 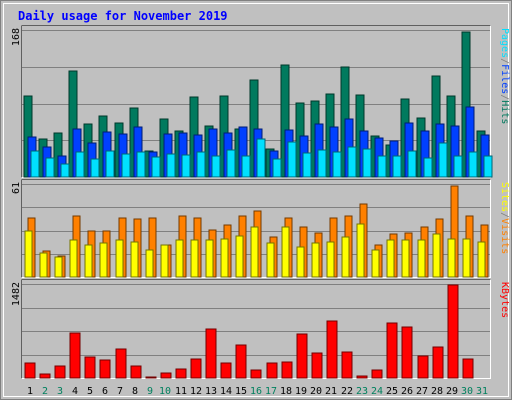 I want to click on day-label-20: 20, so click(x=316, y=391).